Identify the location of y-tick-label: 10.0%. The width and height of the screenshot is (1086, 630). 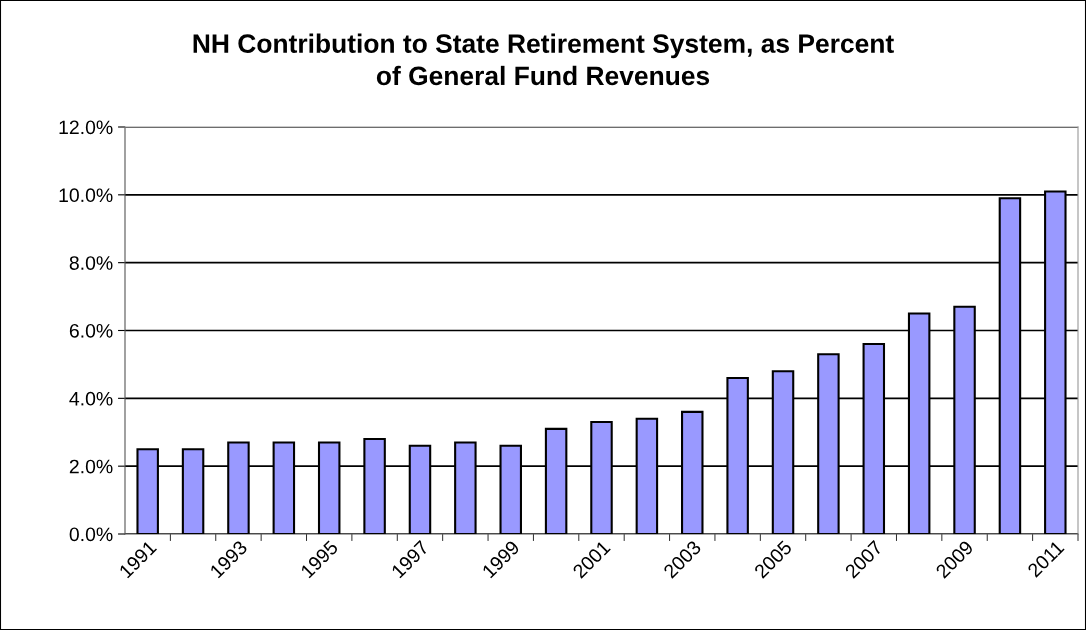
(86, 195).